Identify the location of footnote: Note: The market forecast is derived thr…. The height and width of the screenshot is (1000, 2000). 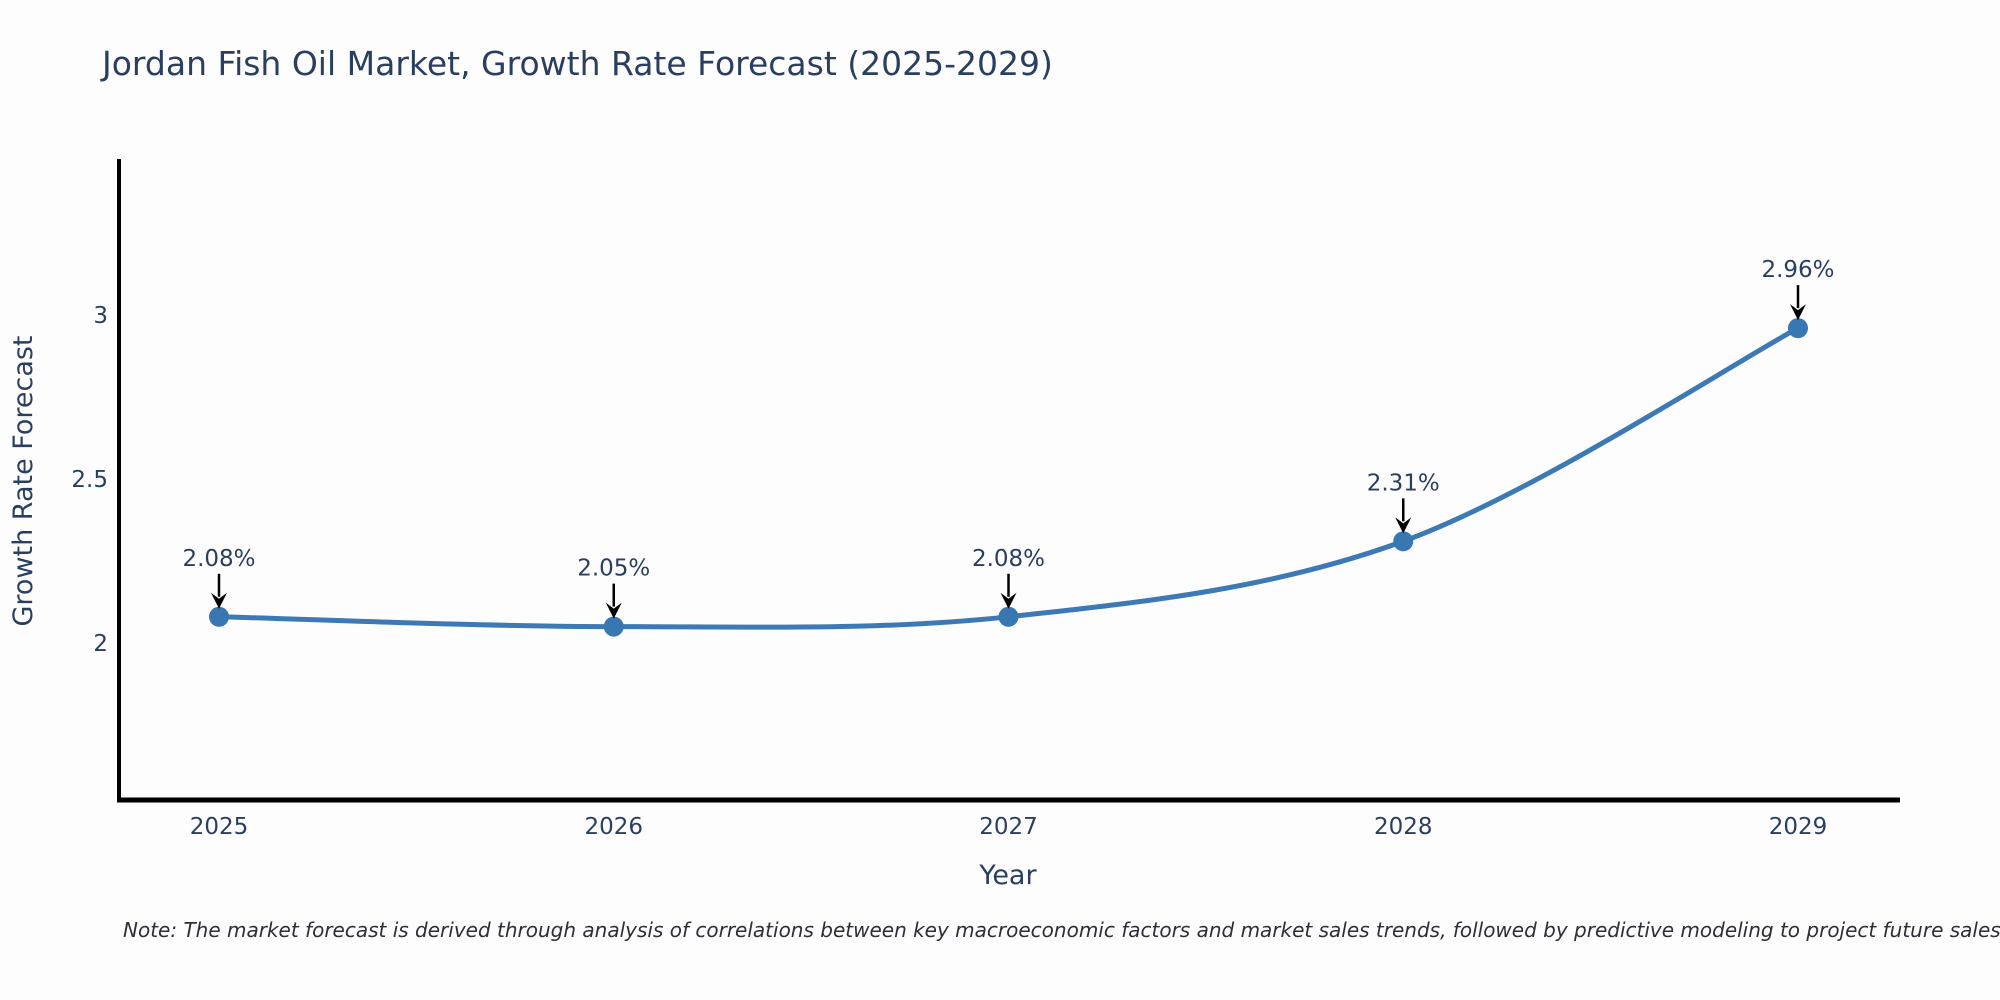
(1061, 930).